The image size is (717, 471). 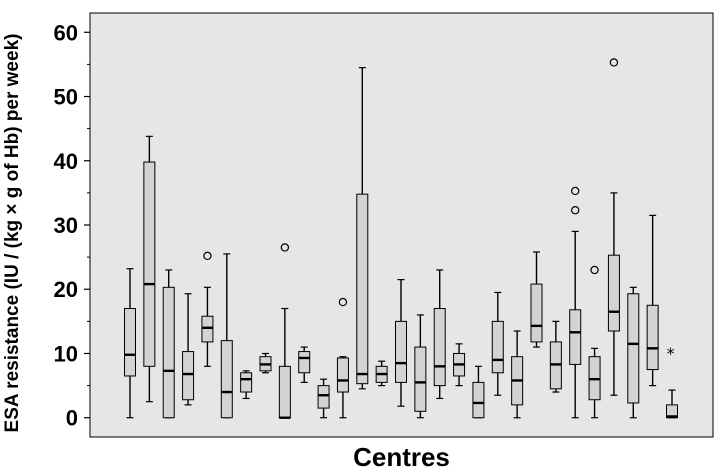 I want to click on y-tick-label-50: 50, so click(x=66, y=97).